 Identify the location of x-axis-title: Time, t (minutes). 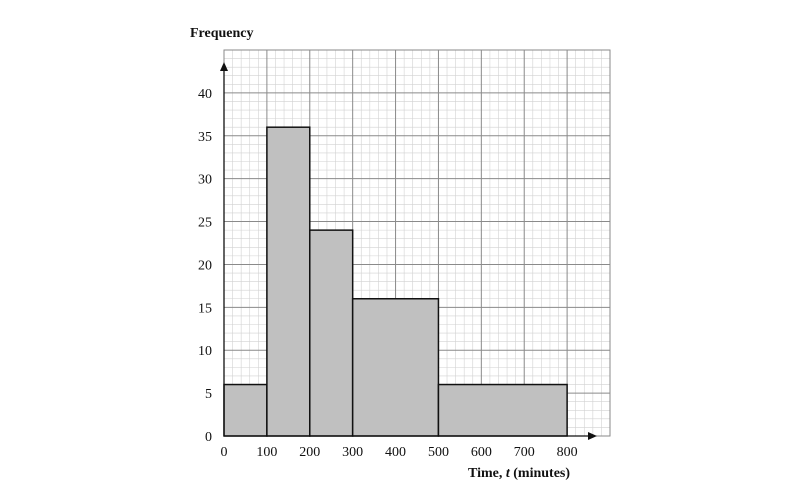
(519, 473).